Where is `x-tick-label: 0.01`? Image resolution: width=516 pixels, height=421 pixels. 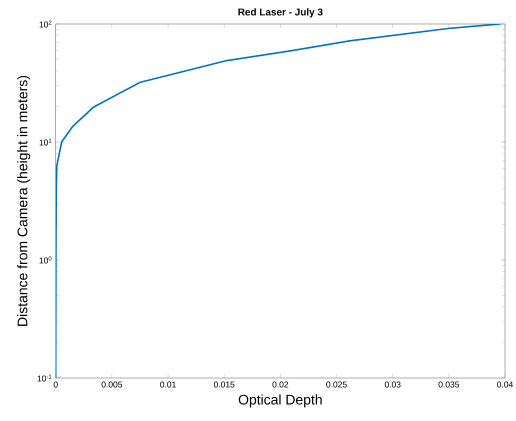 x-tick-label: 0.01 is located at coordinates (168, 385).